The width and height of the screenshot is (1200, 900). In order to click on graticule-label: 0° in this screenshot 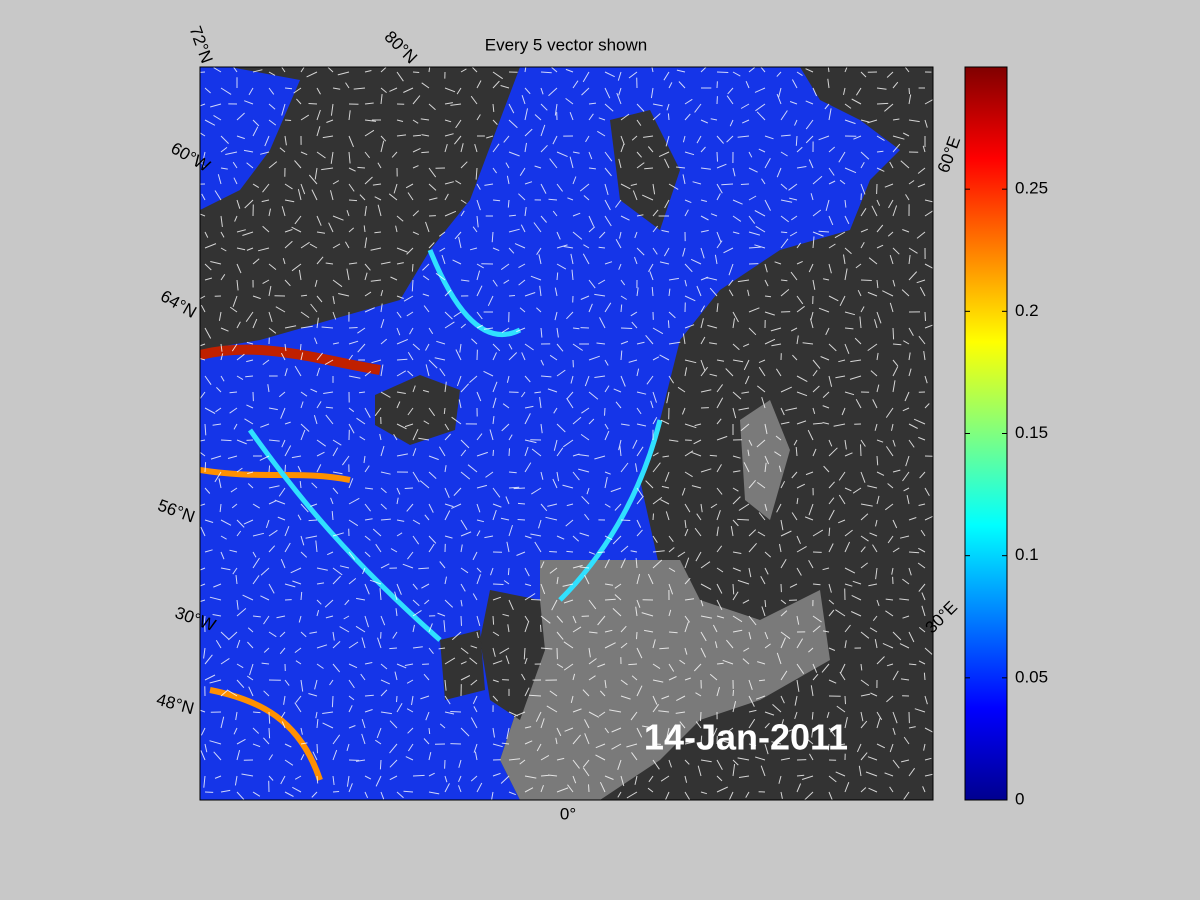, I will do `click(568, 813)`.